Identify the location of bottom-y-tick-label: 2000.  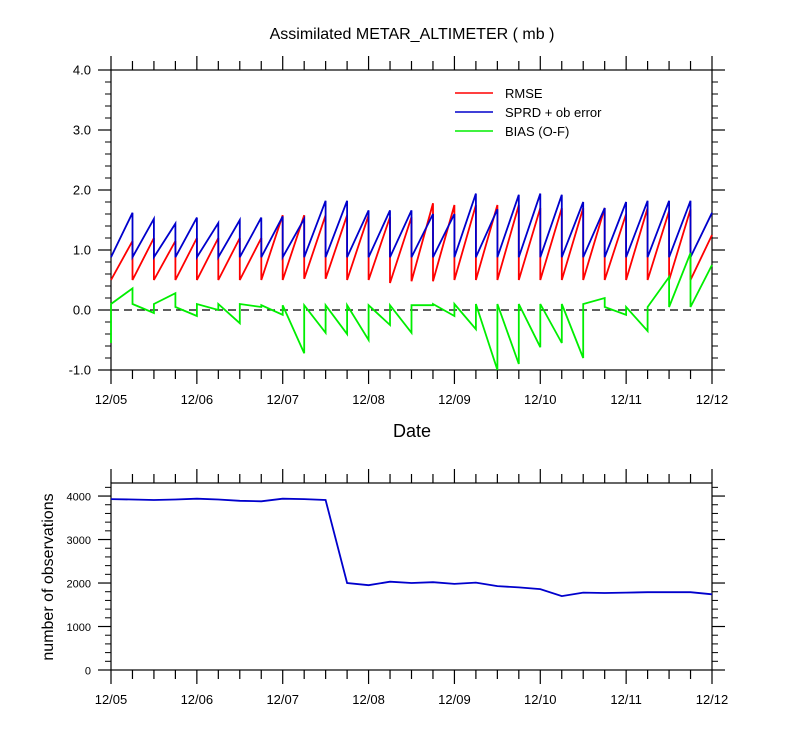
(79, 585).